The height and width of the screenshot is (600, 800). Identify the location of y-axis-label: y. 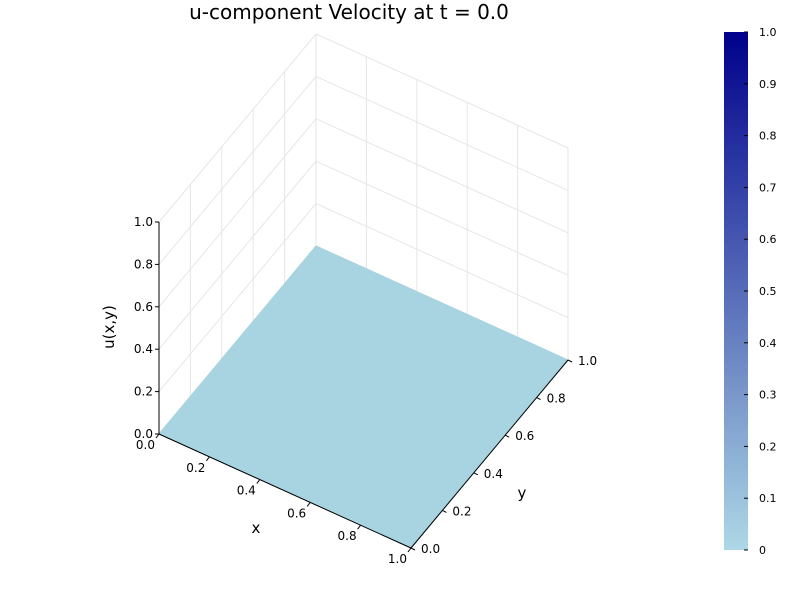
(522, 493).